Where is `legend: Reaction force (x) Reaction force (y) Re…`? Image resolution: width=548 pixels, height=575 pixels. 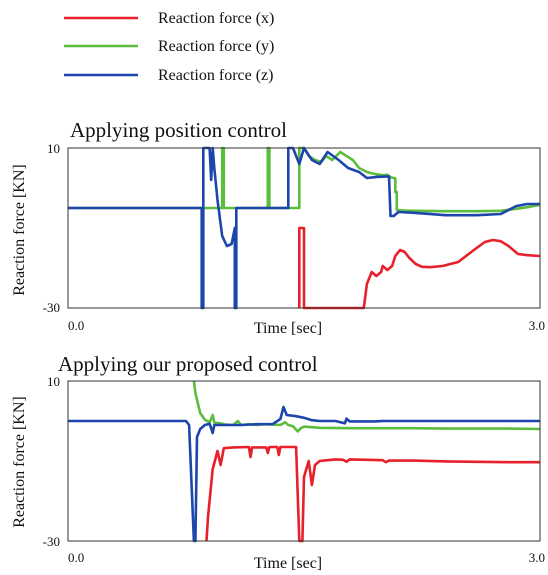
legend: Reaction force (x) Reaction force (y) Re… is located at coordinates (169, 47).